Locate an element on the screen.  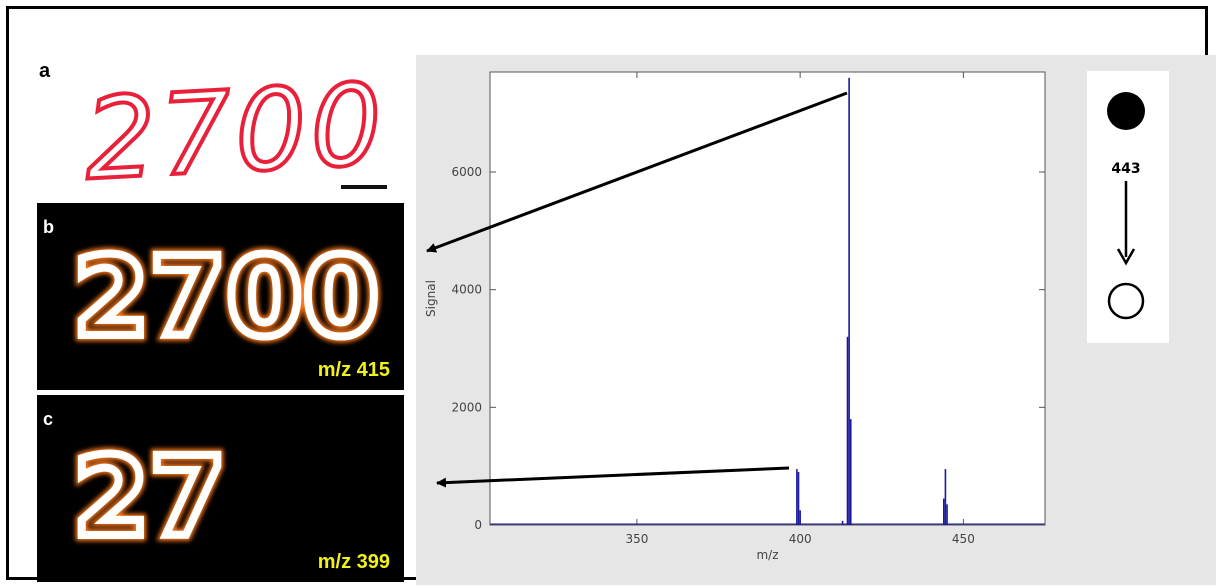
x-tick-label: 450 is located at coordinates (963, 539).